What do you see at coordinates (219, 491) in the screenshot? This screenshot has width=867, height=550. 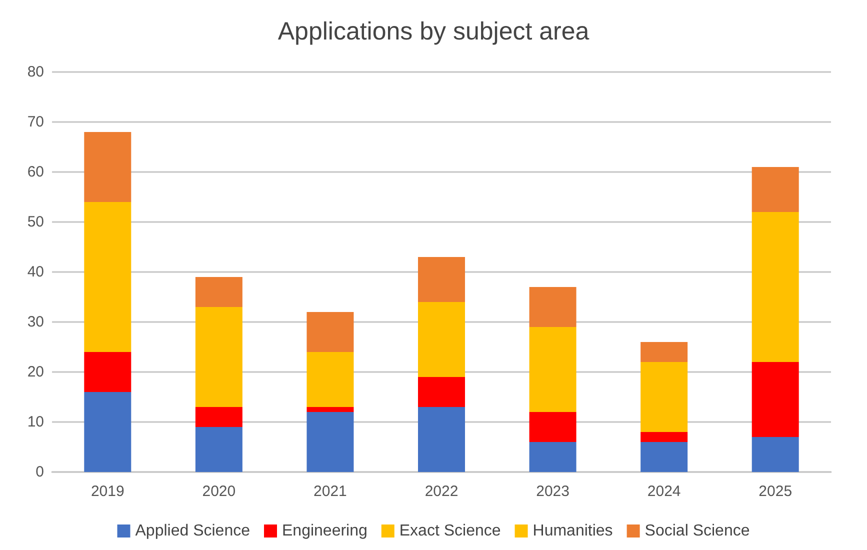 I see `x-tick-label: 2020` at bounding box center [219, 491].